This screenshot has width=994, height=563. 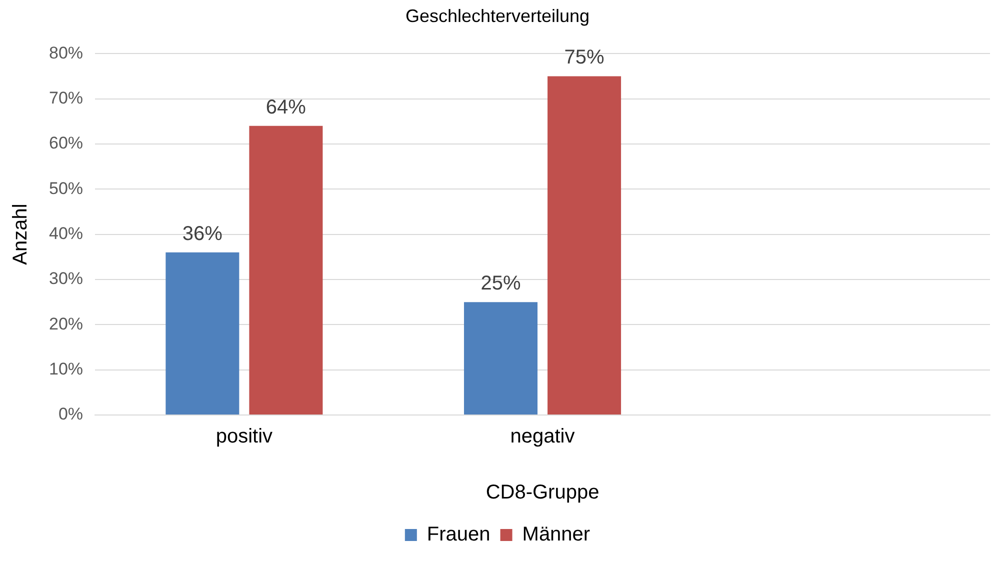 I want to click on x-tick-label: negativ, so click(x=542, y=437).